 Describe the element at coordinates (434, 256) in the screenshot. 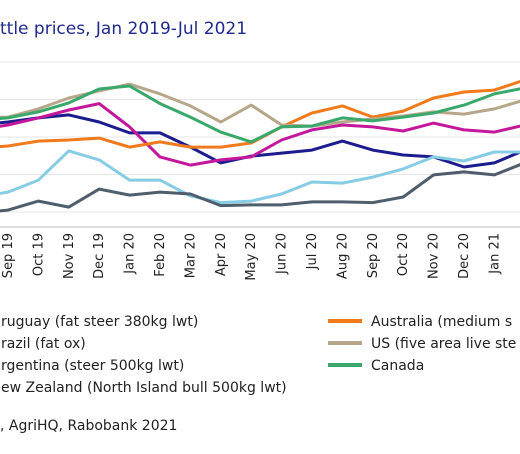

I see `x-tick-label: Nov 20` at that location.